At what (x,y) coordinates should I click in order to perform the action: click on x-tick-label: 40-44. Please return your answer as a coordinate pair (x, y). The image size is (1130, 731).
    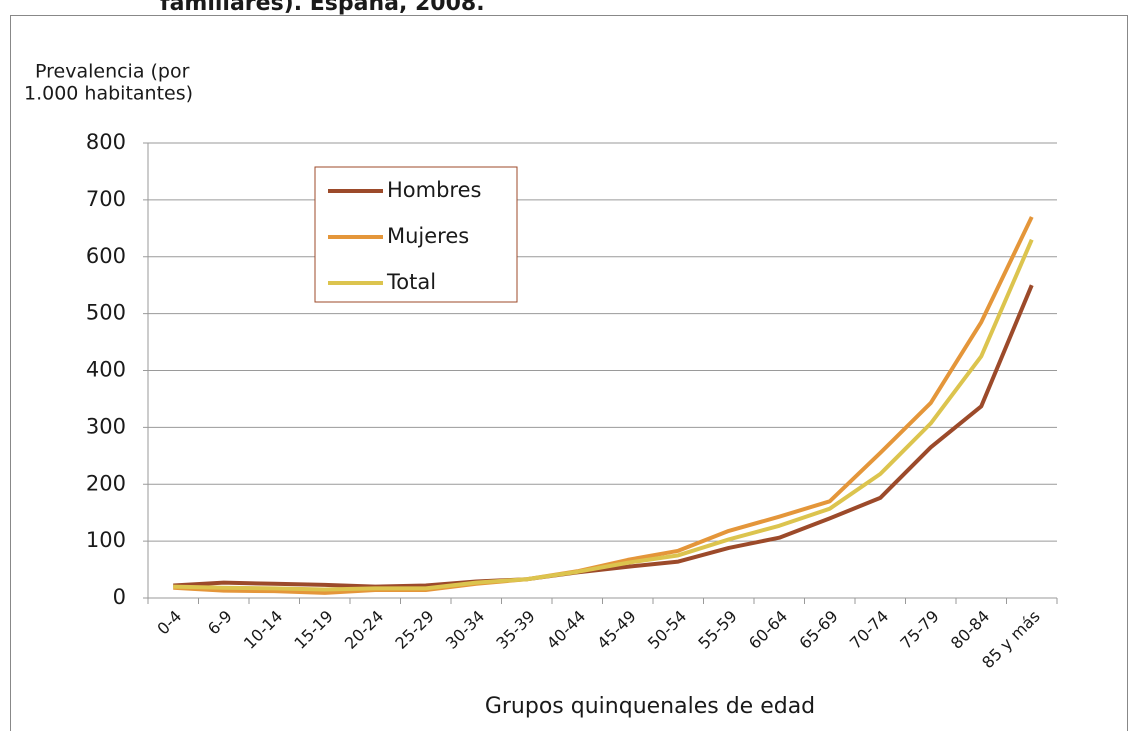
    Looking at the image, I should click on (566, 630).